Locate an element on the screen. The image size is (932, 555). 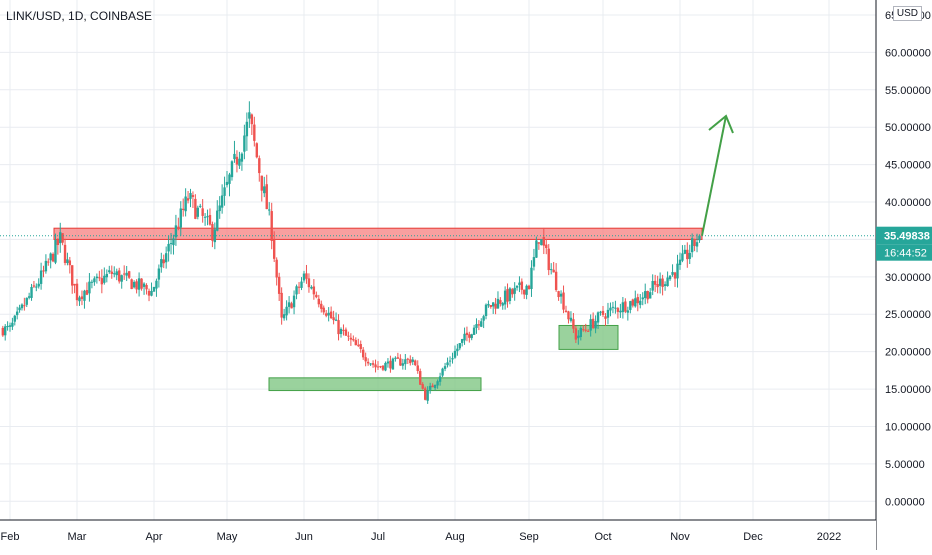
y-tick-label: 30.00000 is located at coordinates (908, 278).